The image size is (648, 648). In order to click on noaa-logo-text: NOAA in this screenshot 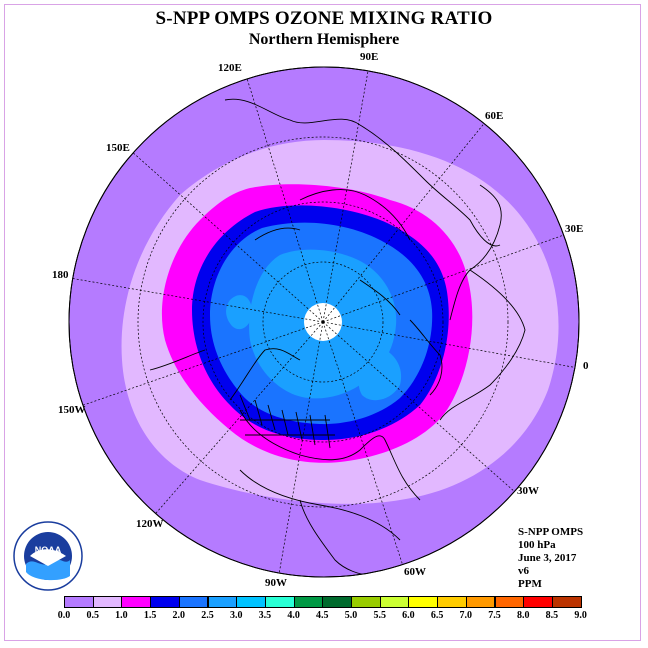, I will do `click(48, 550)`.